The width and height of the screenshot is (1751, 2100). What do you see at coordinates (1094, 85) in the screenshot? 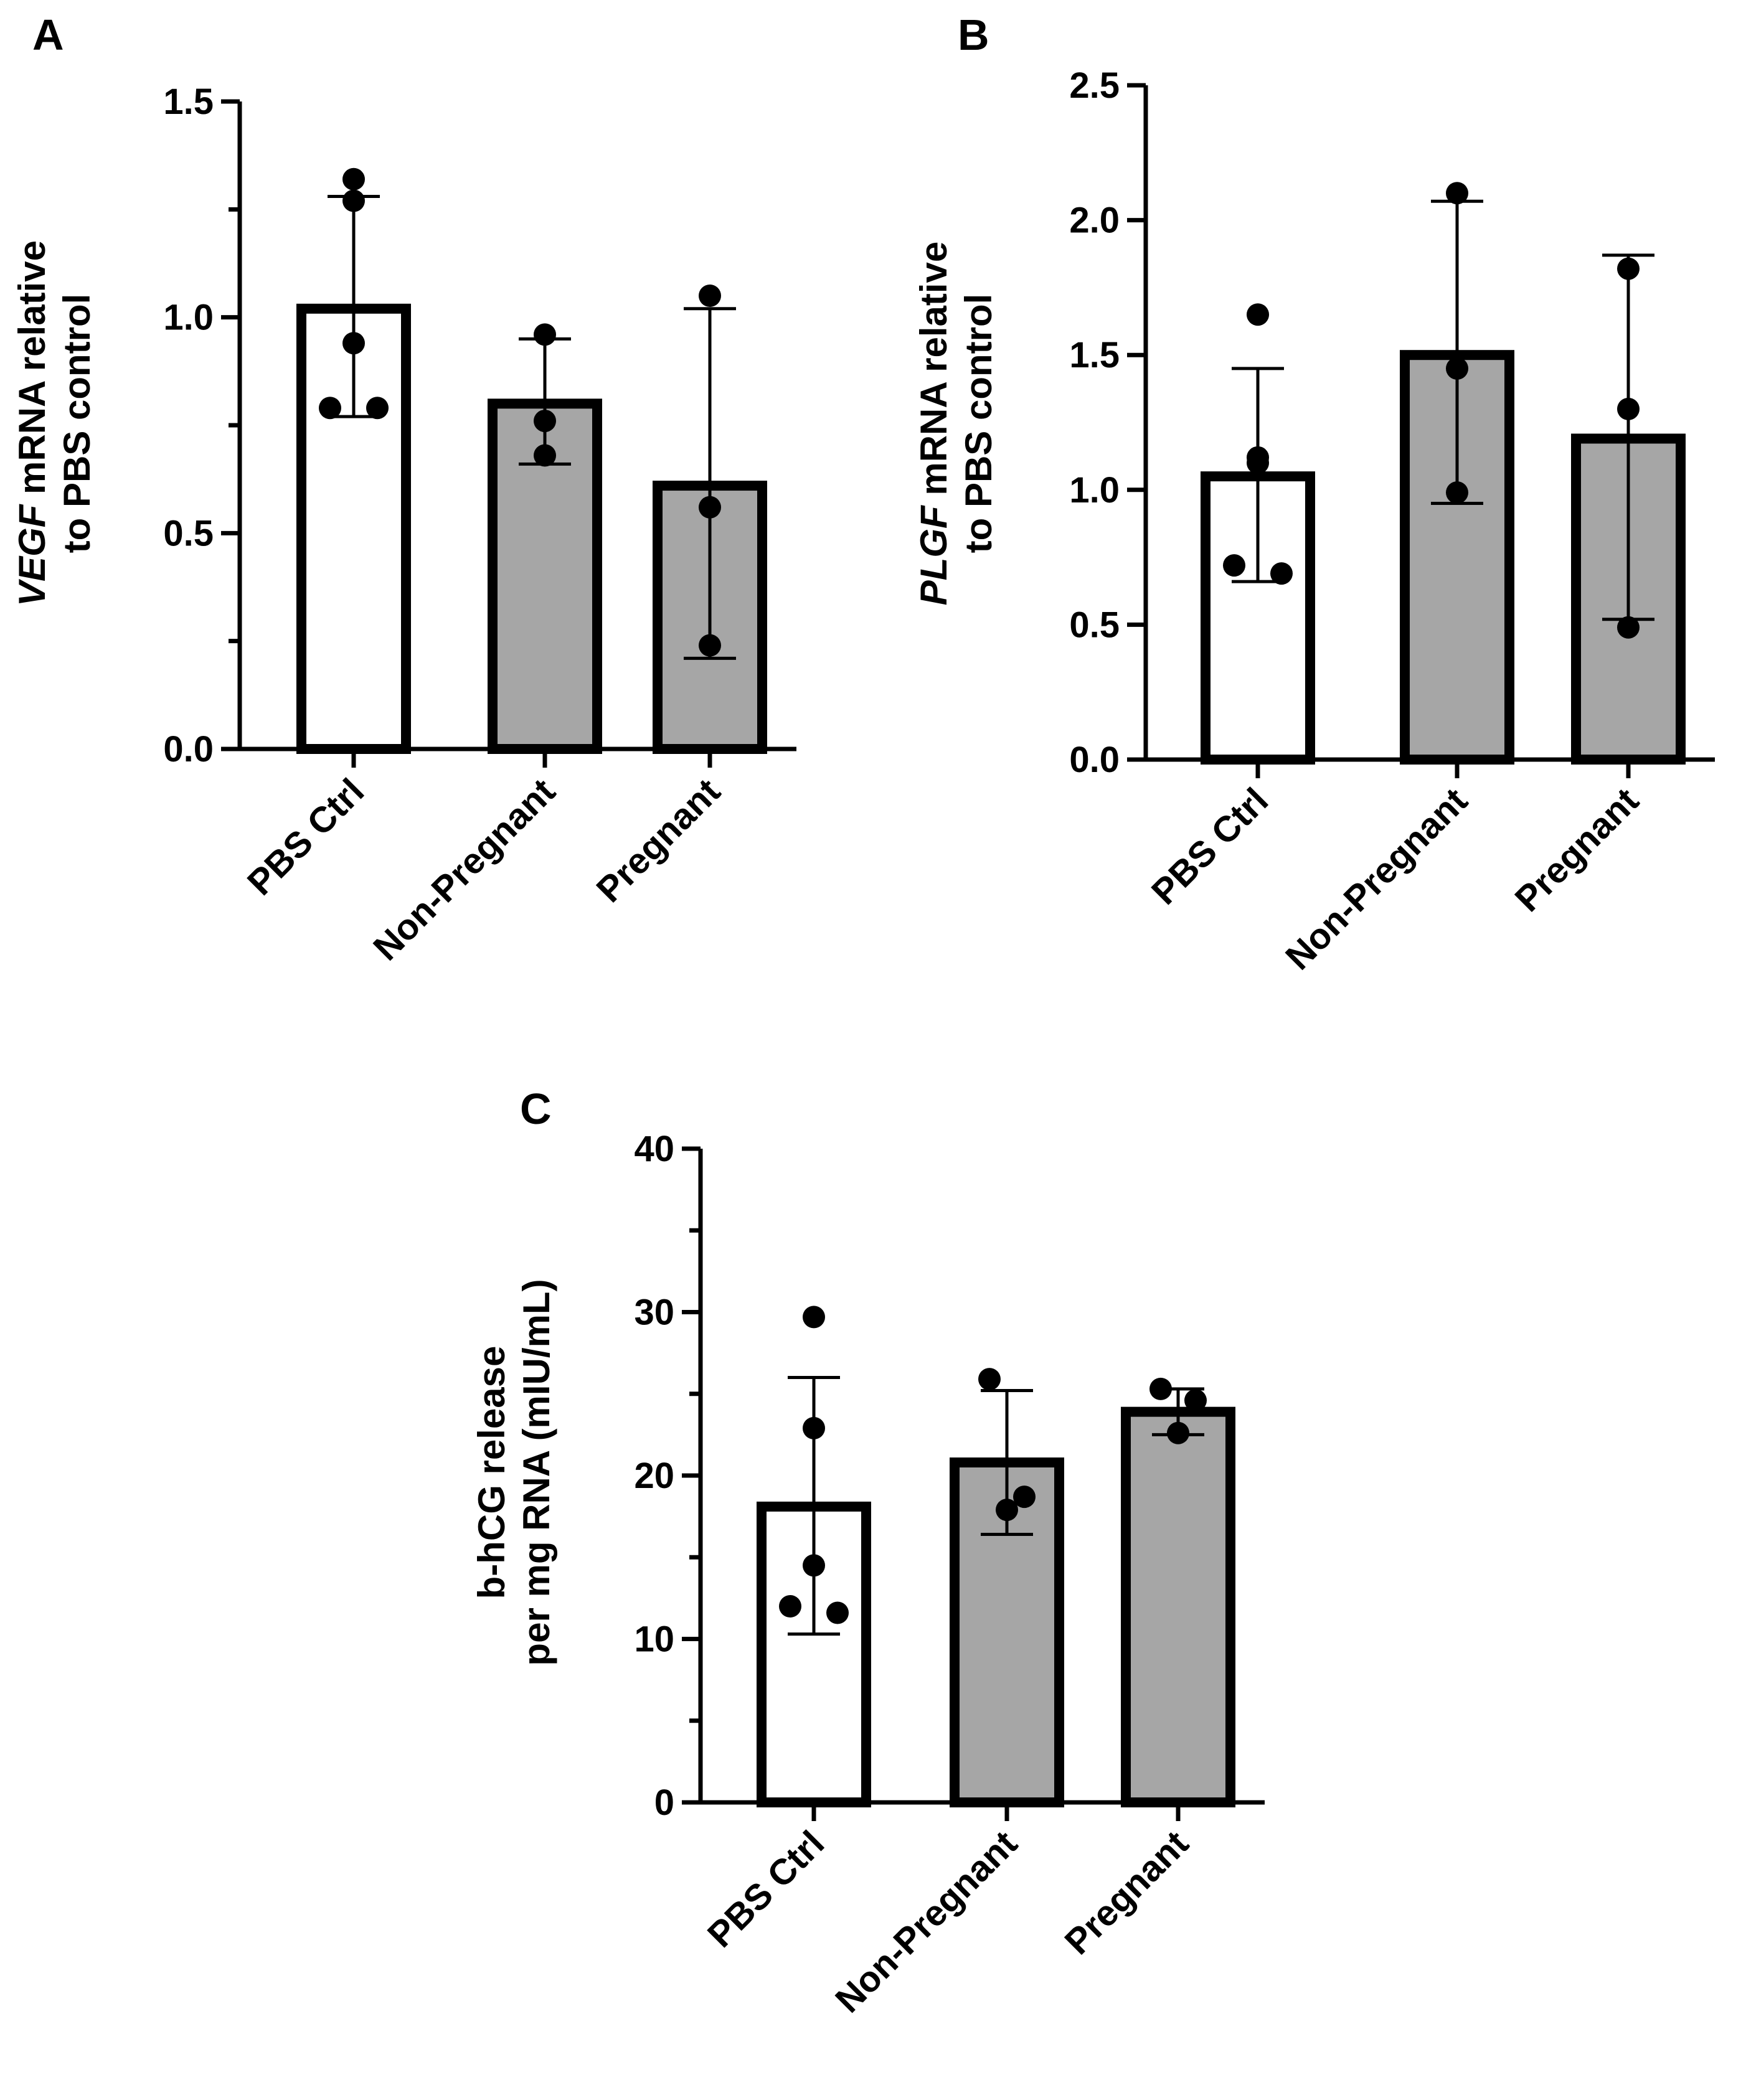
I see `y-tick-label: 2.5` at bounding box center [1094, 85].